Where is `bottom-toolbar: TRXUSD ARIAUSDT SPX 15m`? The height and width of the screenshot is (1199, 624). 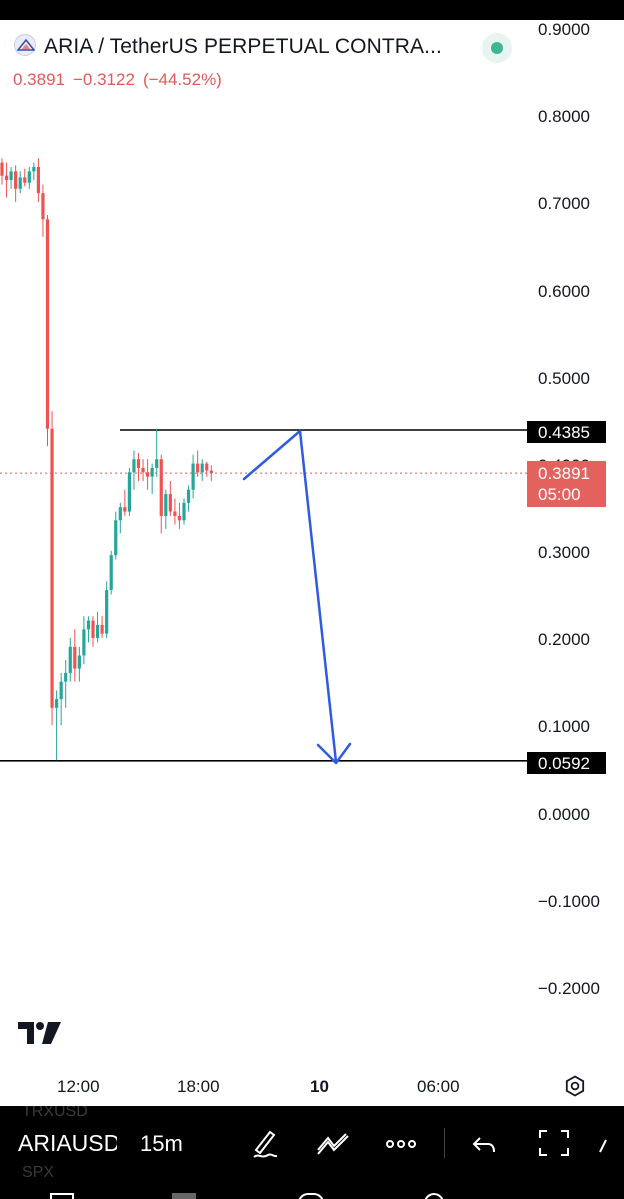
bottom-toolbar: TRXUSD ARIAUSDT SPX 15m is located at coordinates (312, 1152).